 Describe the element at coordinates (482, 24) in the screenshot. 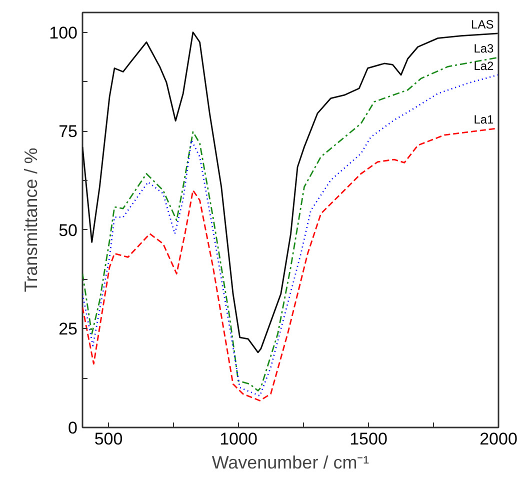

I see `series-label: LAS` at that location.